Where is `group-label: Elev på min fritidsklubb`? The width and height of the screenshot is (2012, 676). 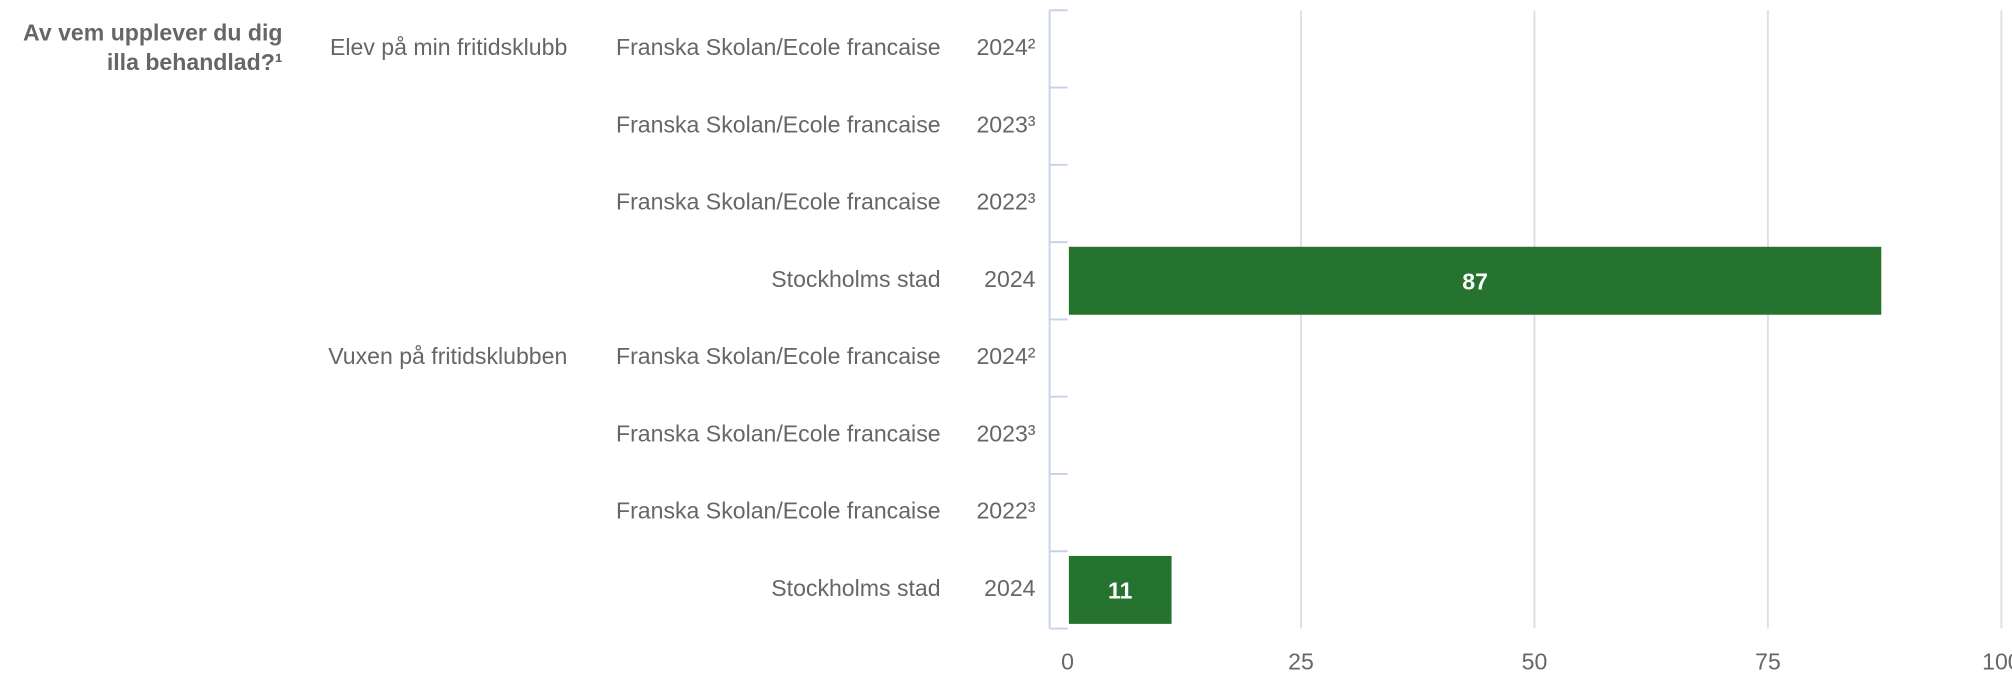 group-label: Elev på min fritidsklubb is located at coordinates (448, 47).